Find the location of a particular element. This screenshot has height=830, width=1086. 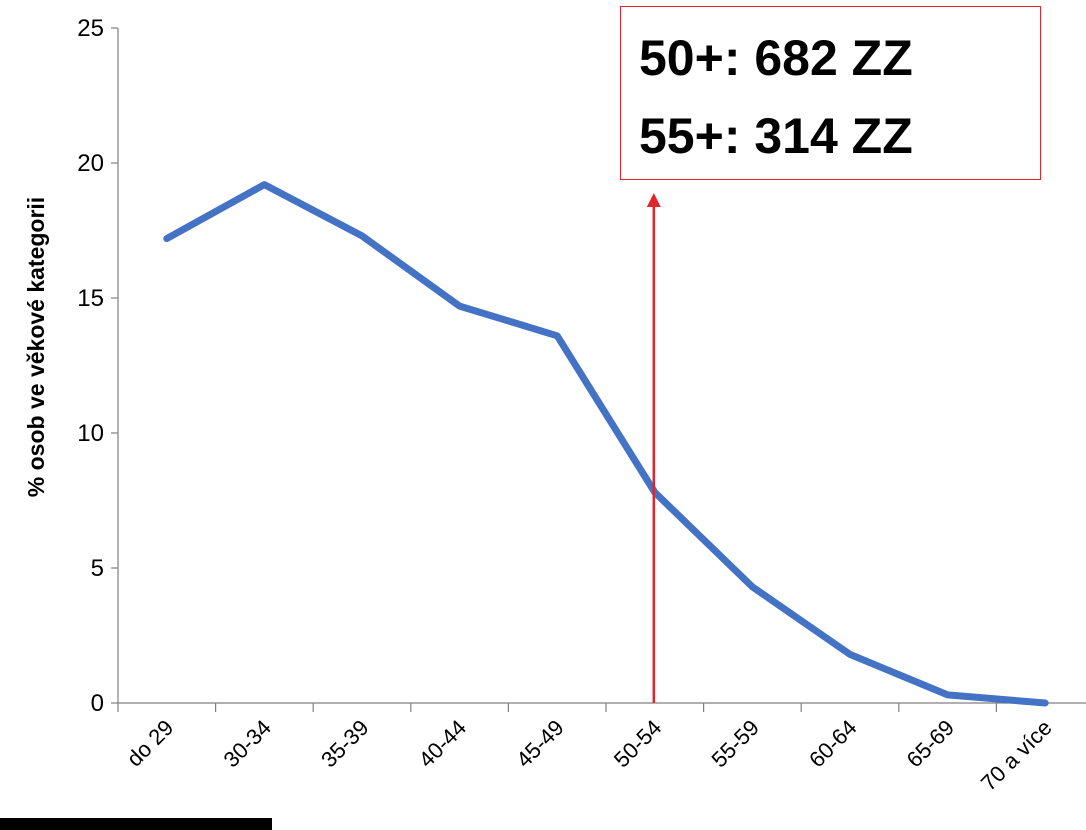

callout-line-55plus: 55+: 314 ZZ is located at coordinates (776, 136).